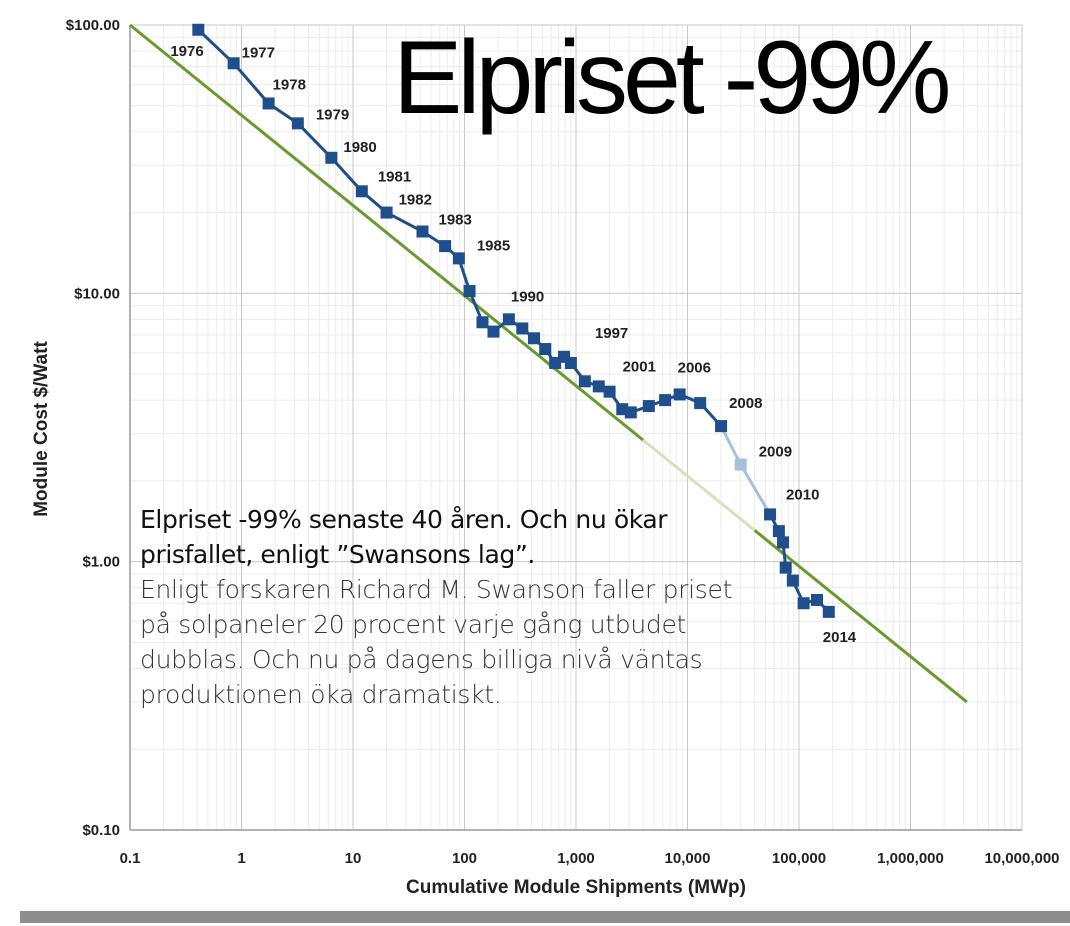 Image resolution: width=1070 pixels, height=926 pixels. What do you see at coordinates (545, 917) in the screenshot?
I see `bottom-divider` at bounding box center [545, 917].